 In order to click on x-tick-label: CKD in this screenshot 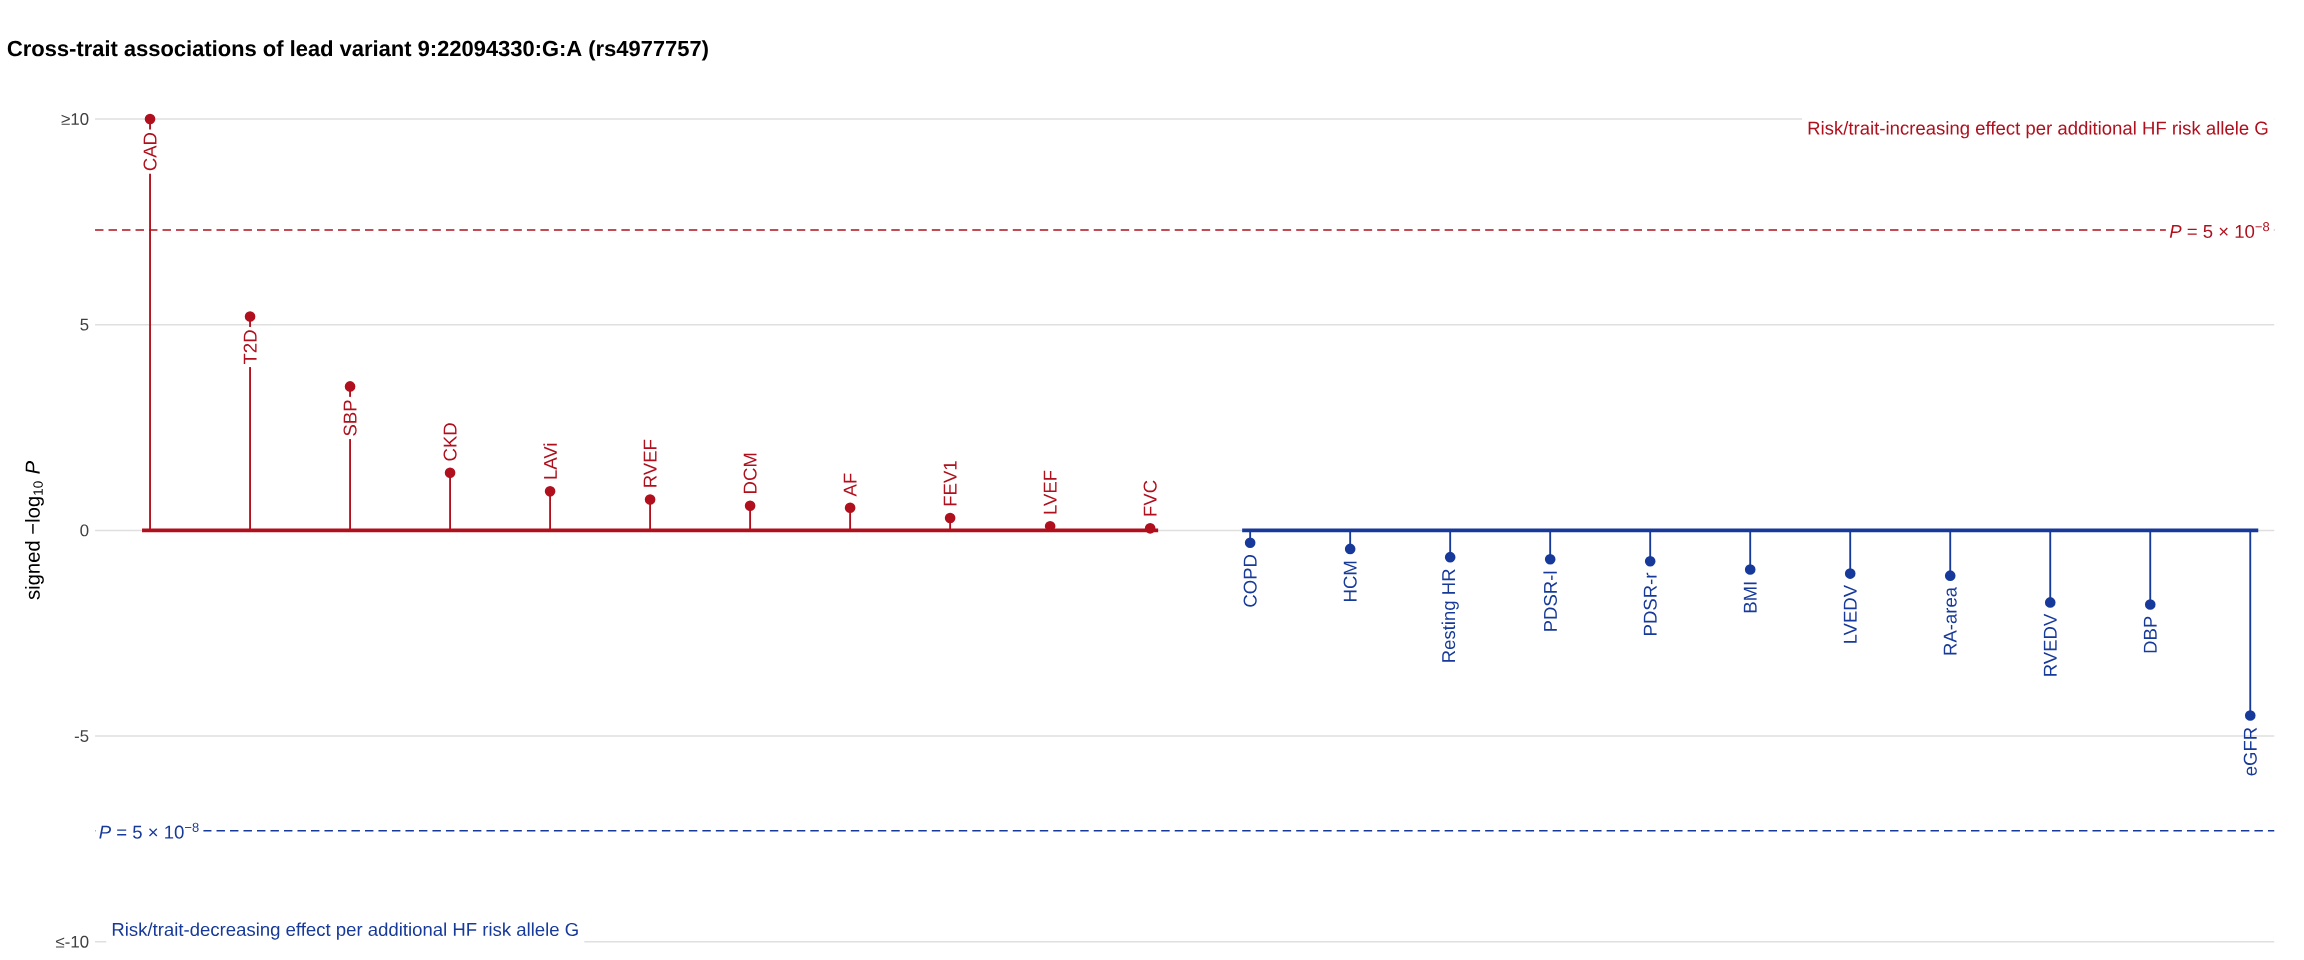, I will do `click(450, 442)`.